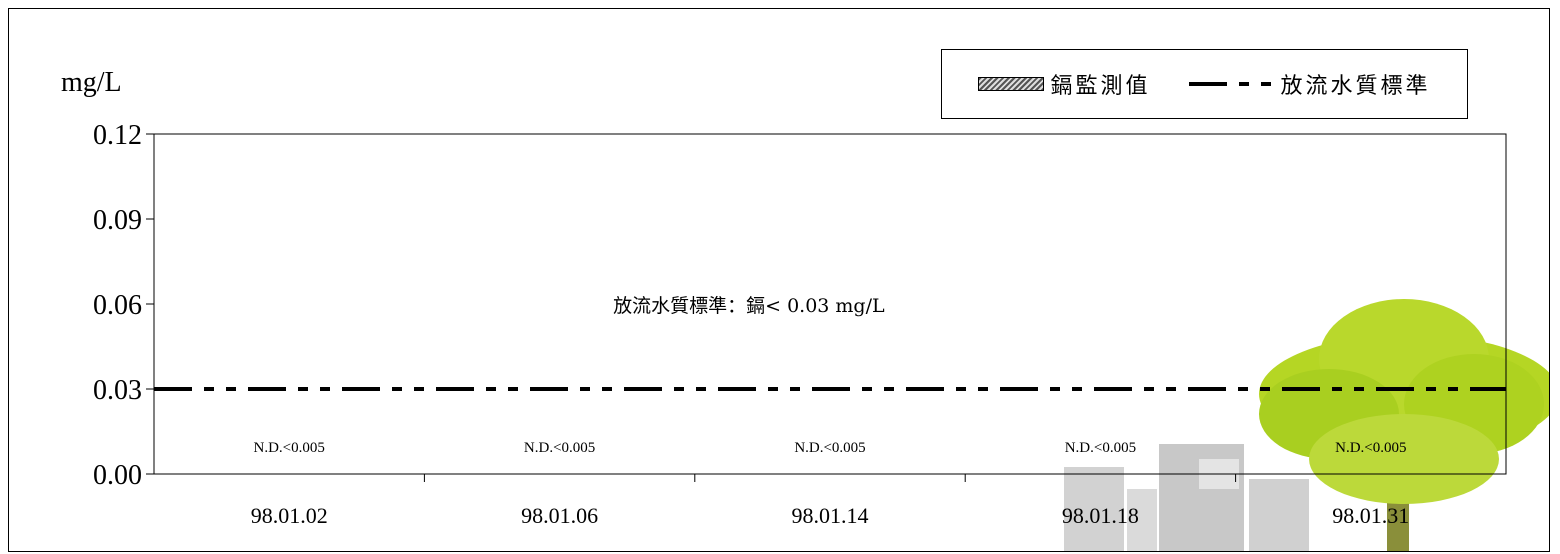 This screenshot has width=1560, height=554. I want to click on x-tick-label: 98.01.14, so click(830, 515).